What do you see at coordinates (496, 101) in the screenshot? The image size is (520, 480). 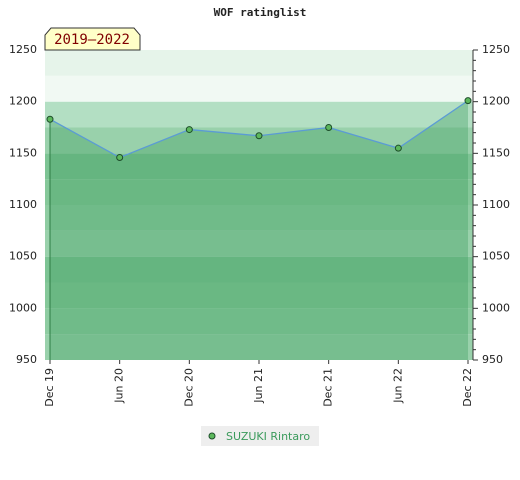 I see `y2-tick-label: 1200` at bounding box center [496, 101].